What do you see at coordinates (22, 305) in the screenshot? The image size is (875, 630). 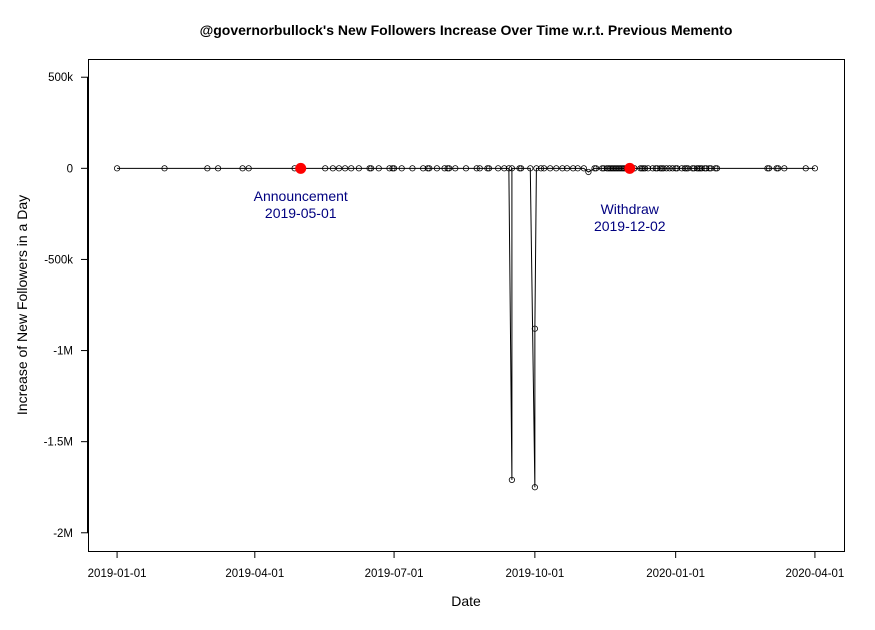 I see `y-axis-title: Increase of New Followers in a Day` at bounding box center [22, 305].